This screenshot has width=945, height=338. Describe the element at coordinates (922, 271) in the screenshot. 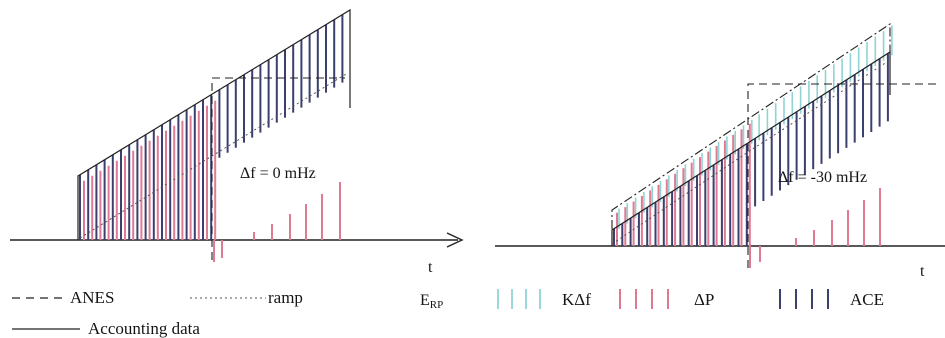

I see `right-axis-t-label: t` at that location.